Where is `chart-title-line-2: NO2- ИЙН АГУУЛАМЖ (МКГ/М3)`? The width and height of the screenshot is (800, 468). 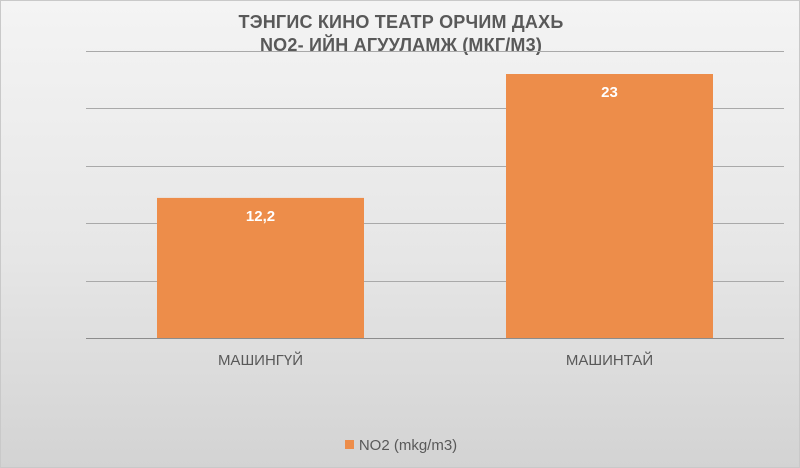 chart-title-line-2: NO2- ИЙН АГУУЛАМЖ (МКГ/М3) is located at coordinates (401, 45).